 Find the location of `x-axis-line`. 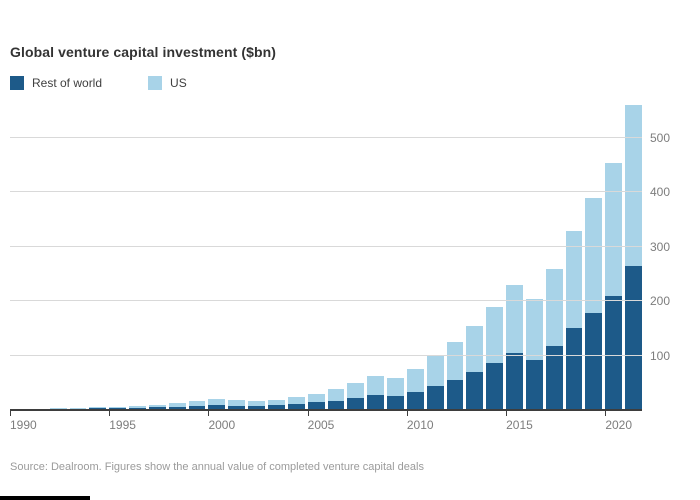

x-axis-line is located at coordinates (326, 410).